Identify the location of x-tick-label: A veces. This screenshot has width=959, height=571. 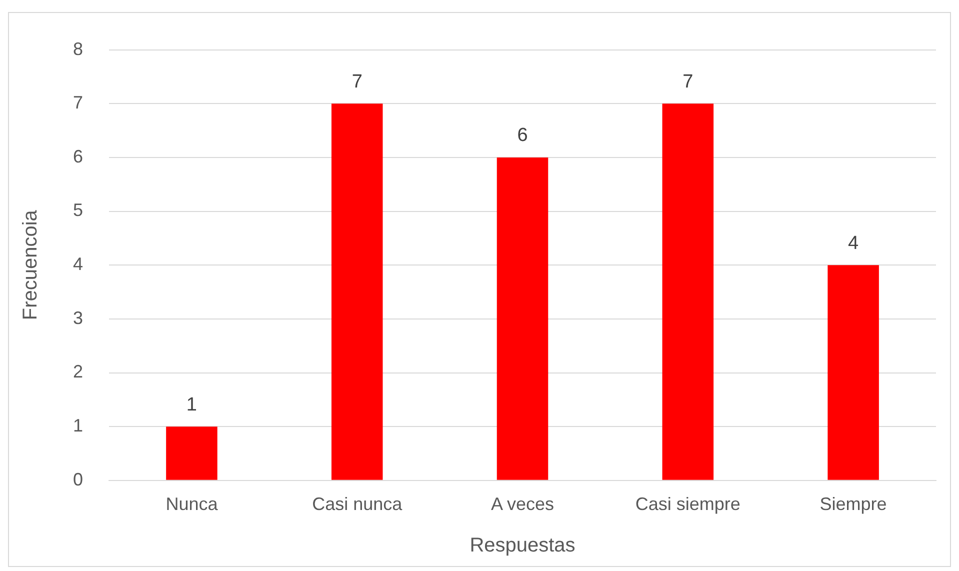
(522, 504).